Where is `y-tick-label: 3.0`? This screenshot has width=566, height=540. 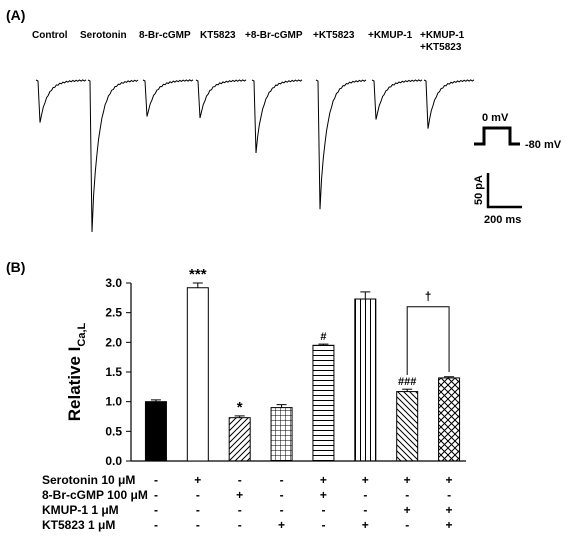
y-tick-label: 3.0 is located at coordinates (113, 283).